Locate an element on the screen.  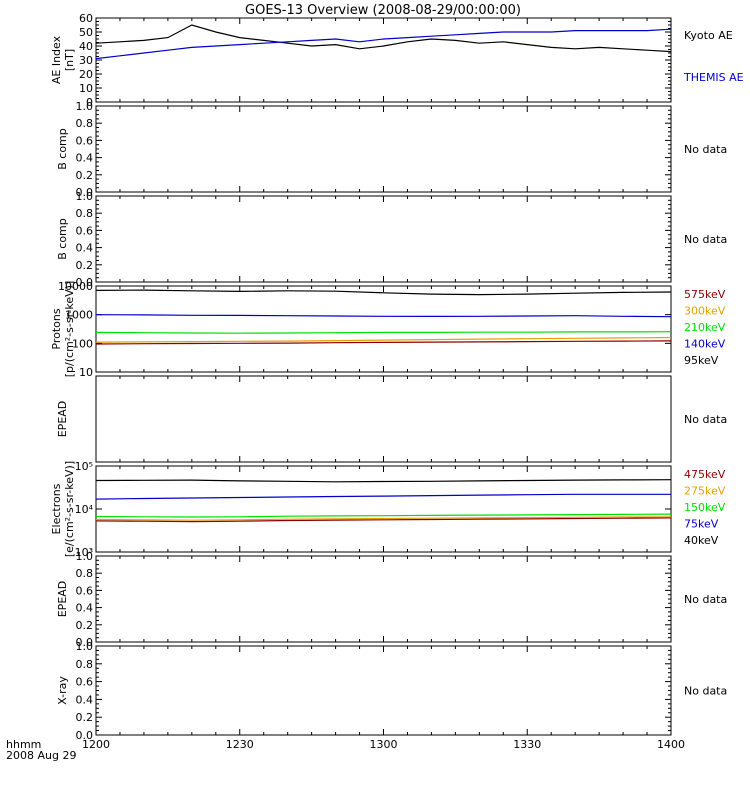
x-tick-label: 1400 is located at coordinates (671, 744).